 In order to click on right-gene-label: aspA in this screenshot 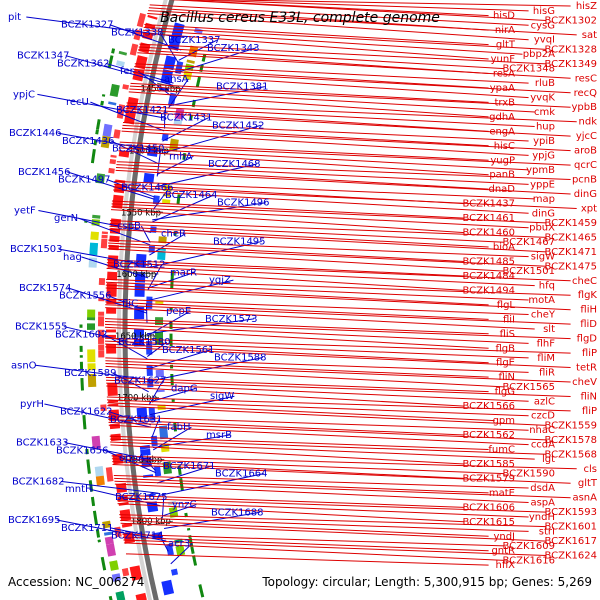, I will do `click(542, 503)`.